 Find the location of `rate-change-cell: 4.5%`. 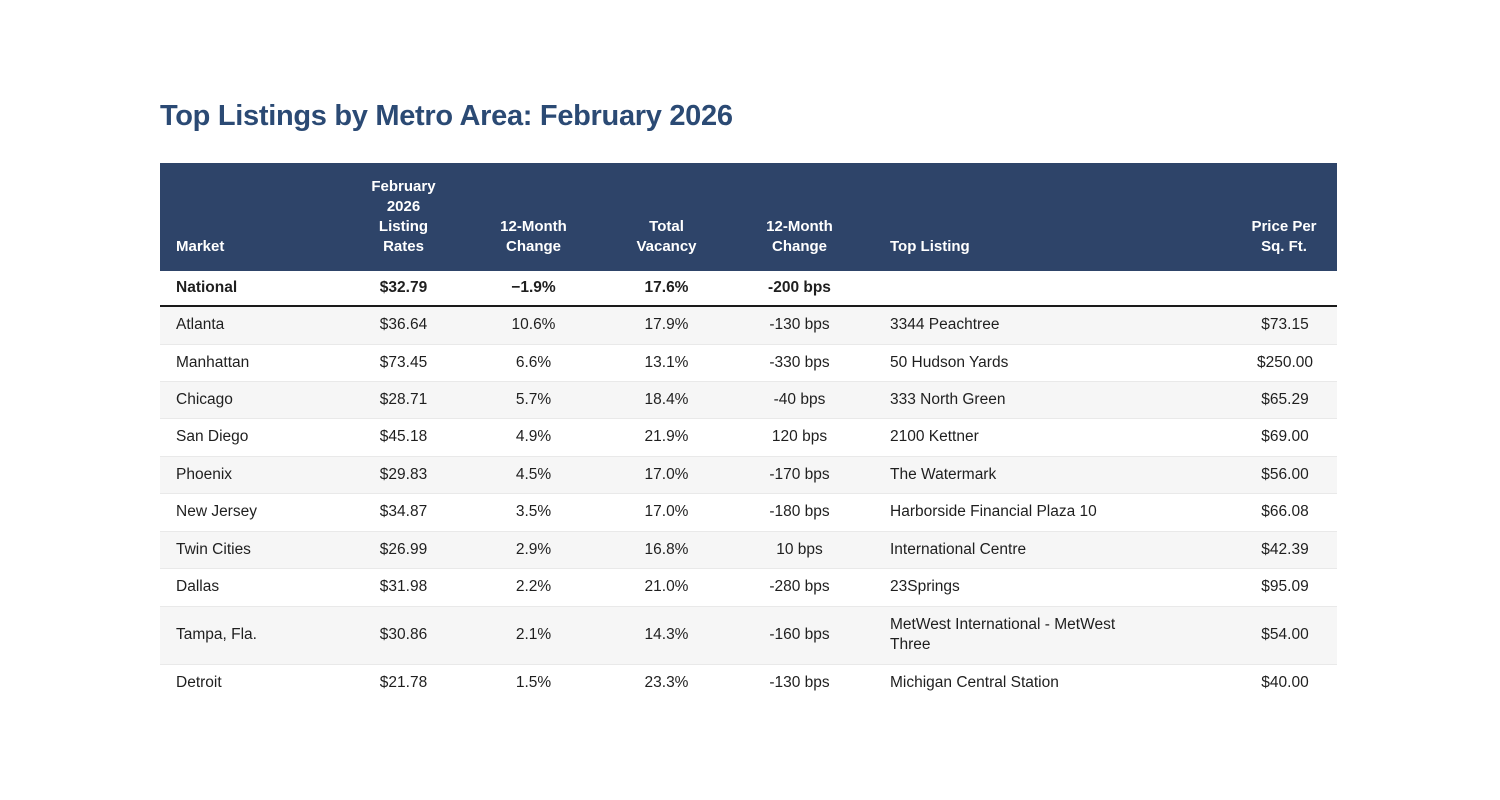

rate-change-cell: 4.5% is located at coordinates (533, 474).